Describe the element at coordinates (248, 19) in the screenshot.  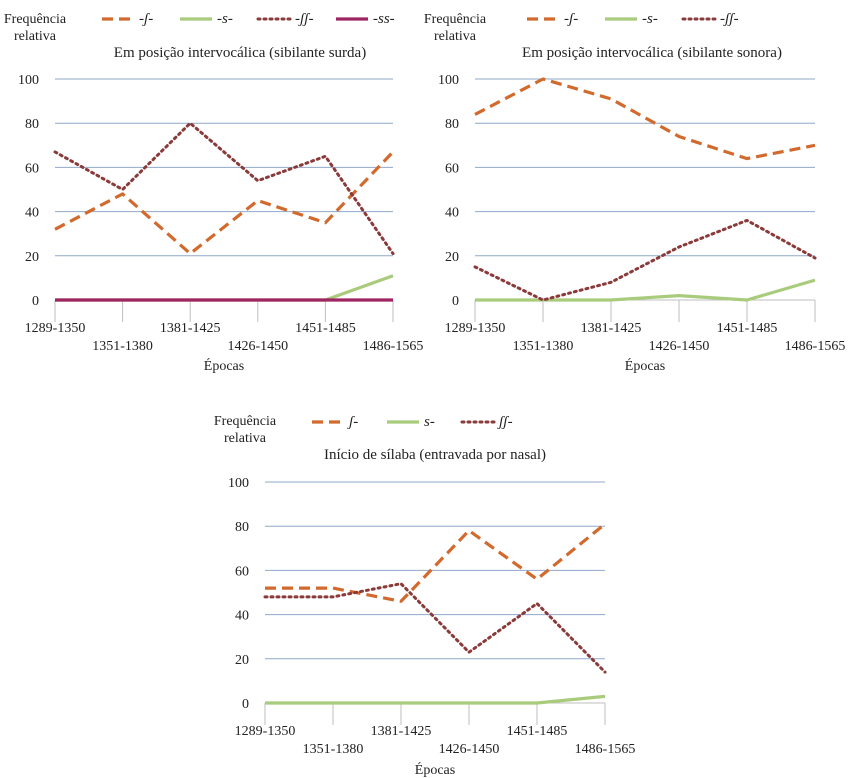
I see `legend: -ʃ- -s- -ʃʃ- -ss-` at that location.